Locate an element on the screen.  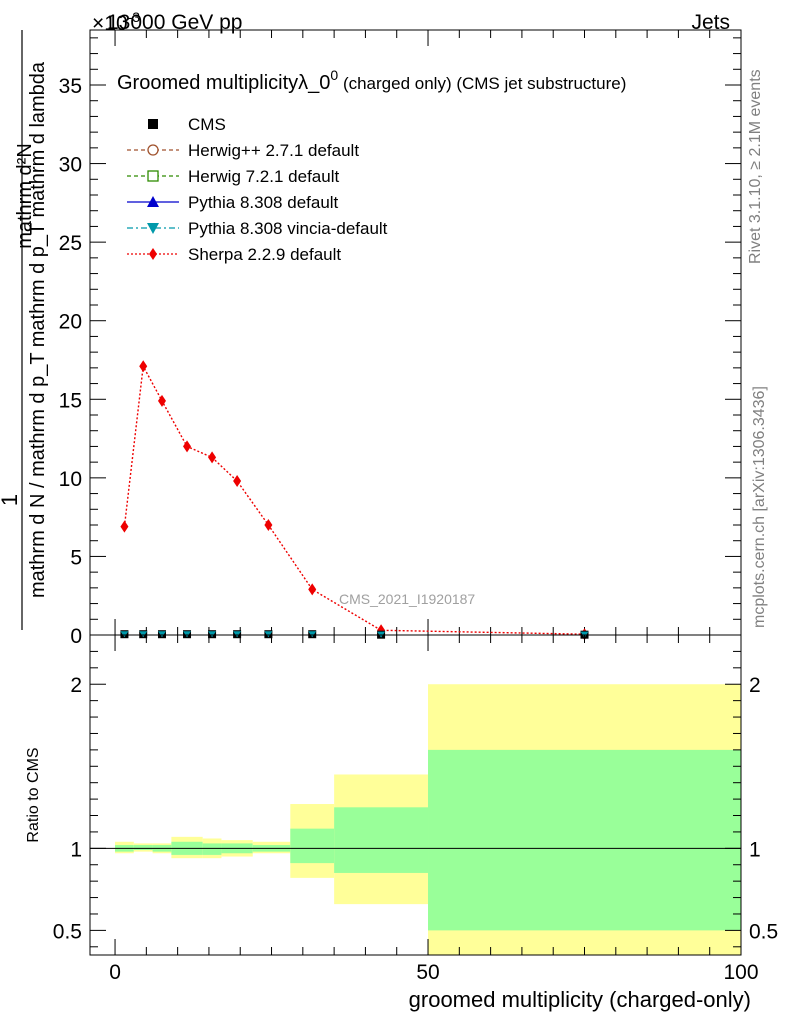
ratio-y-tick-label: 0.5 is located at coordinates (67, 931).